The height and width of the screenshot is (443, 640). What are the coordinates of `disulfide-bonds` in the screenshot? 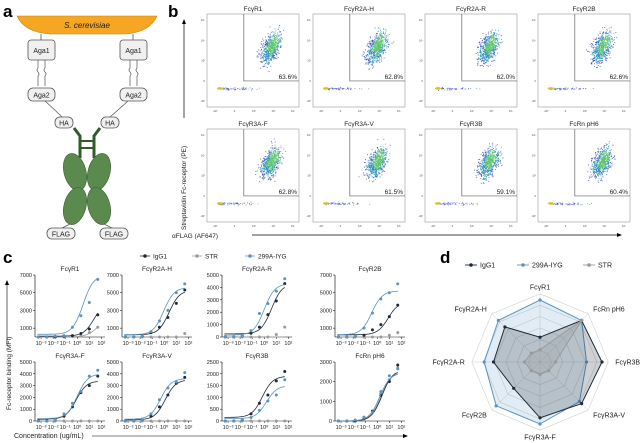 It's located at (87, 73).